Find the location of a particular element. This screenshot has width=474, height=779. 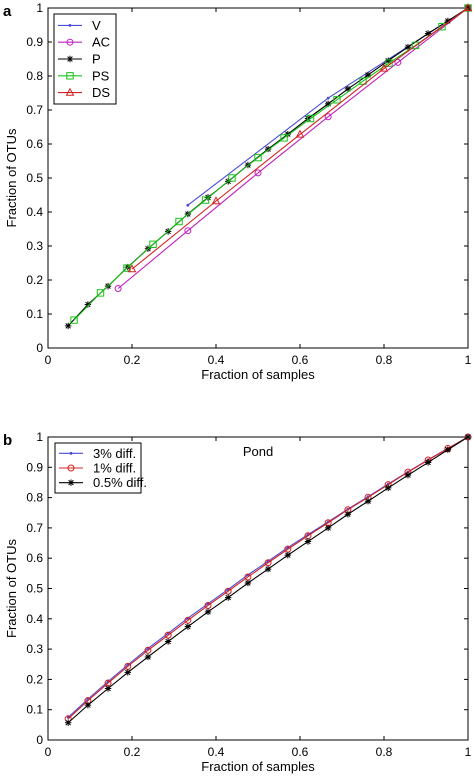

y-tick-label: 0.9 is located at coordinates (34, 42).